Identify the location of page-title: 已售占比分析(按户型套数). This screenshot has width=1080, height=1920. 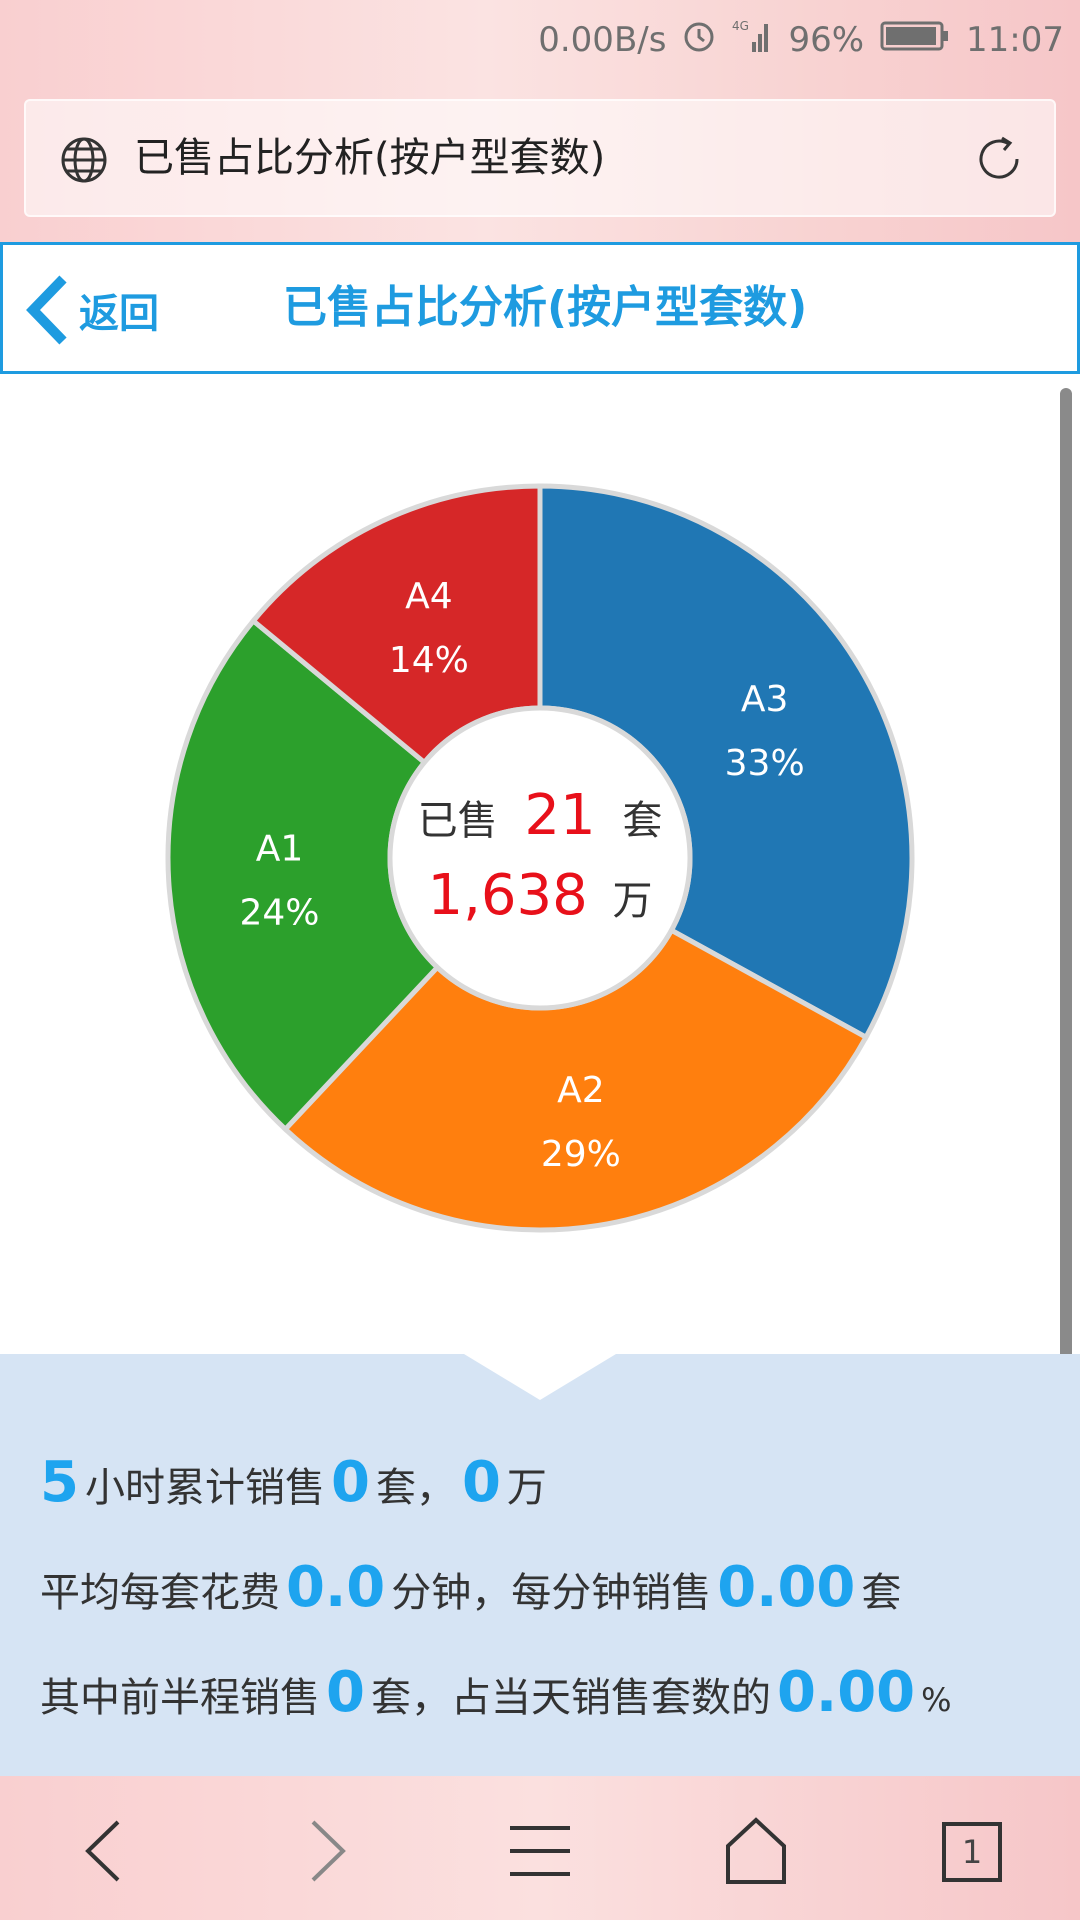
(545, 307).